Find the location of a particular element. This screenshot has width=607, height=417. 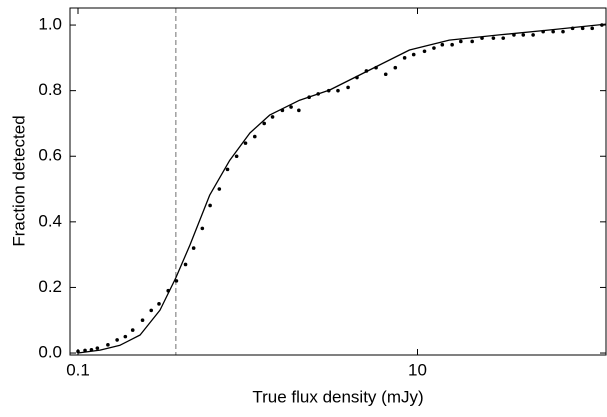

y-tick-label: 0.0 is located at coordinates (50, 352).